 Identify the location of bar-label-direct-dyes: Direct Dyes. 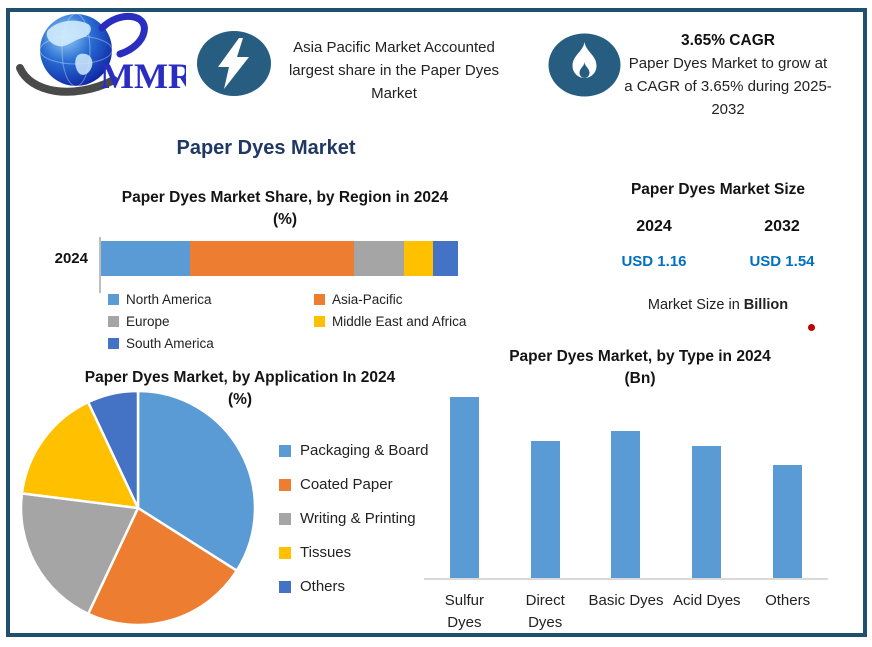
(545, 611).